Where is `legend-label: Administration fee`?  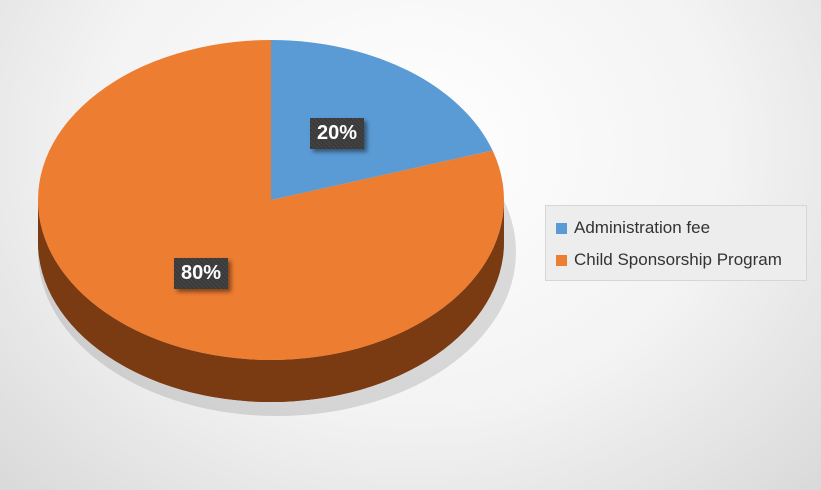
legend-label: Administration fee is located at coordinates (642, 227).